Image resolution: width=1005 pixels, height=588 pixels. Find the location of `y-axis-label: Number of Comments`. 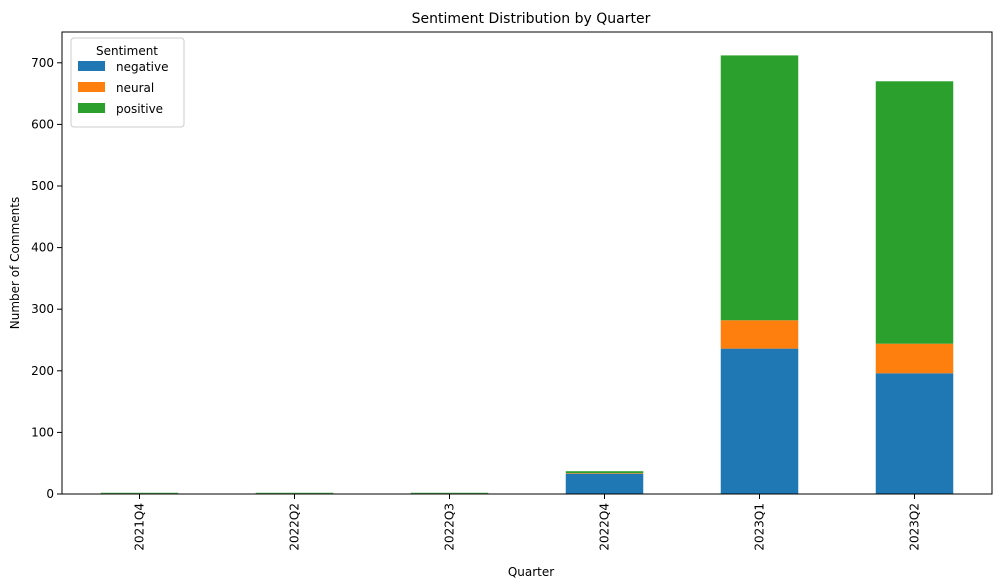

y-axis-label: Number of Comments is located at coordinates (15, 263).